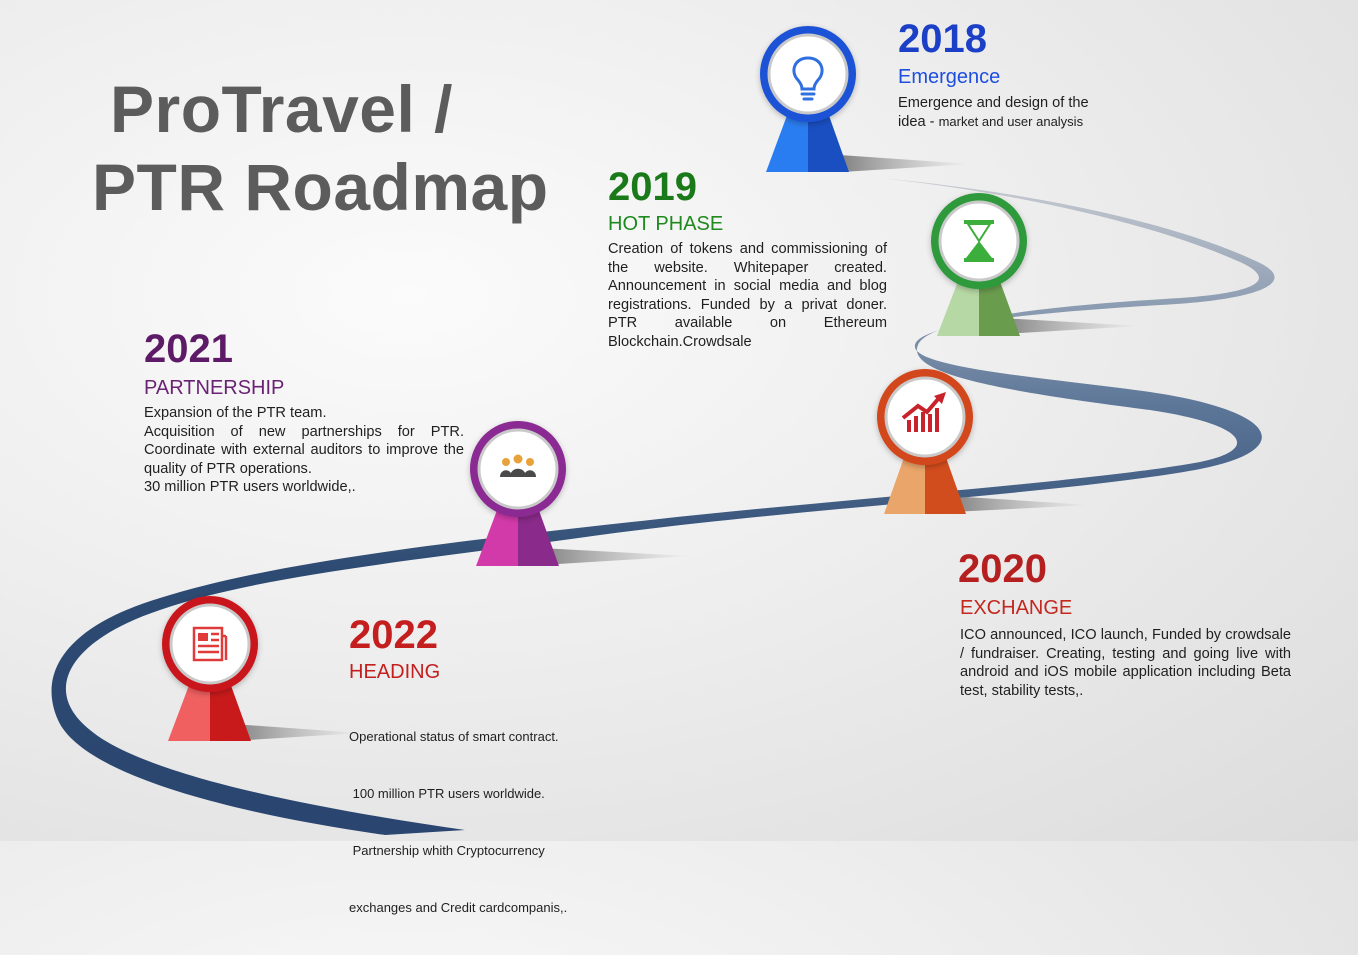 The width and height of the screenshot is (1358, 955). I want to click on lightbulb-icon, so click(808, 78).